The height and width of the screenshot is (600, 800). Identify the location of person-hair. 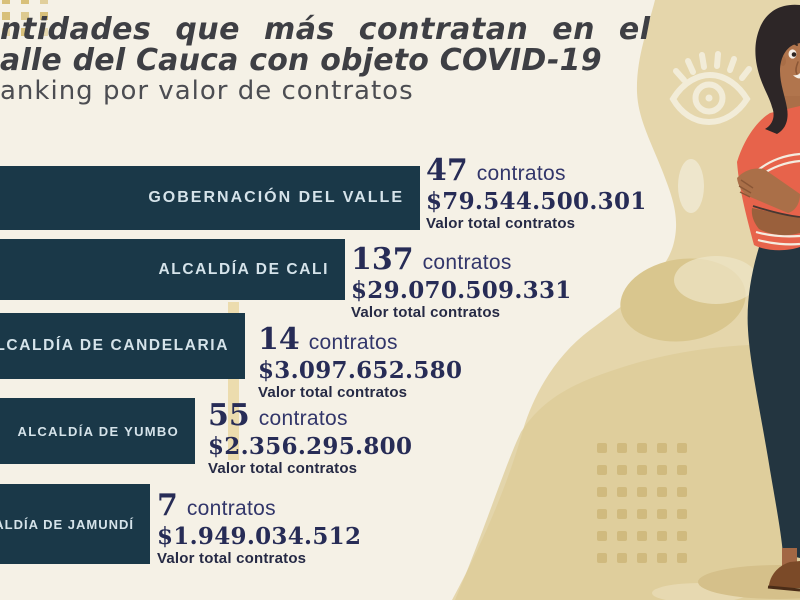
(777, 69).